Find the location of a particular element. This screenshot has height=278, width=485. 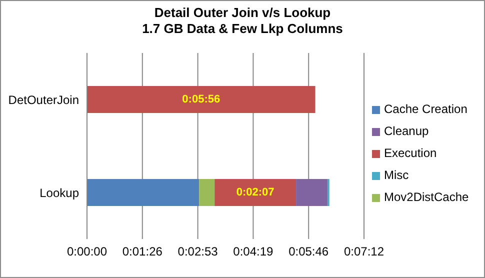

y-tick-label: Lookup is located at coordinates (60, 193).